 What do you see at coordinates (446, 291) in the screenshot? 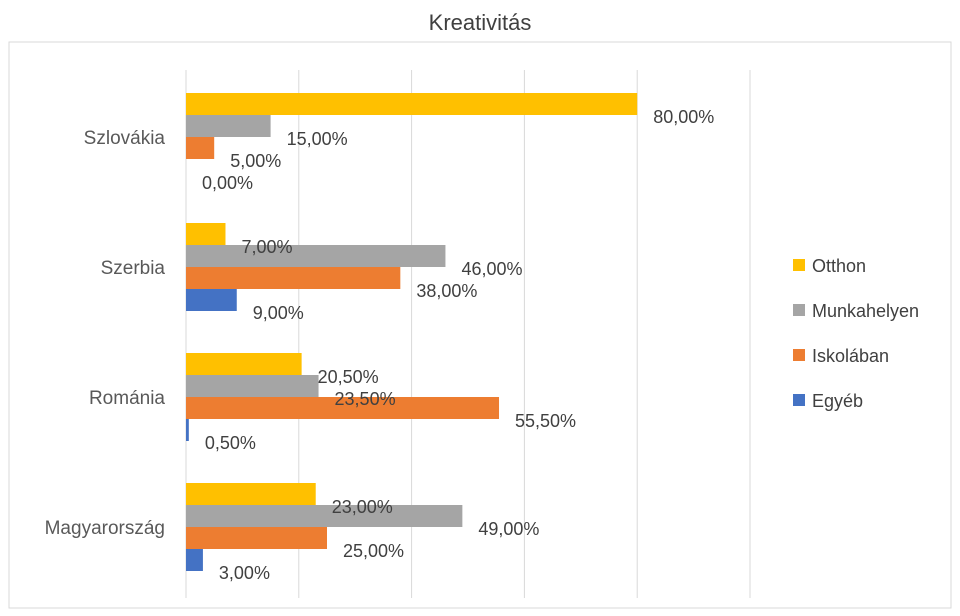
I see `data-label: 38,00%` at bounding box center [446, 291].